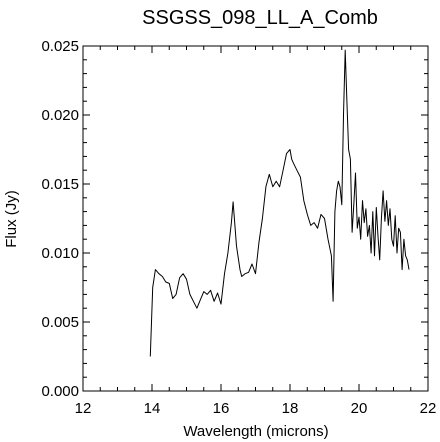  Describe the element at coordinates (60, 184) in the screenshot. I see `y-tick-label: 0.015` at that location.